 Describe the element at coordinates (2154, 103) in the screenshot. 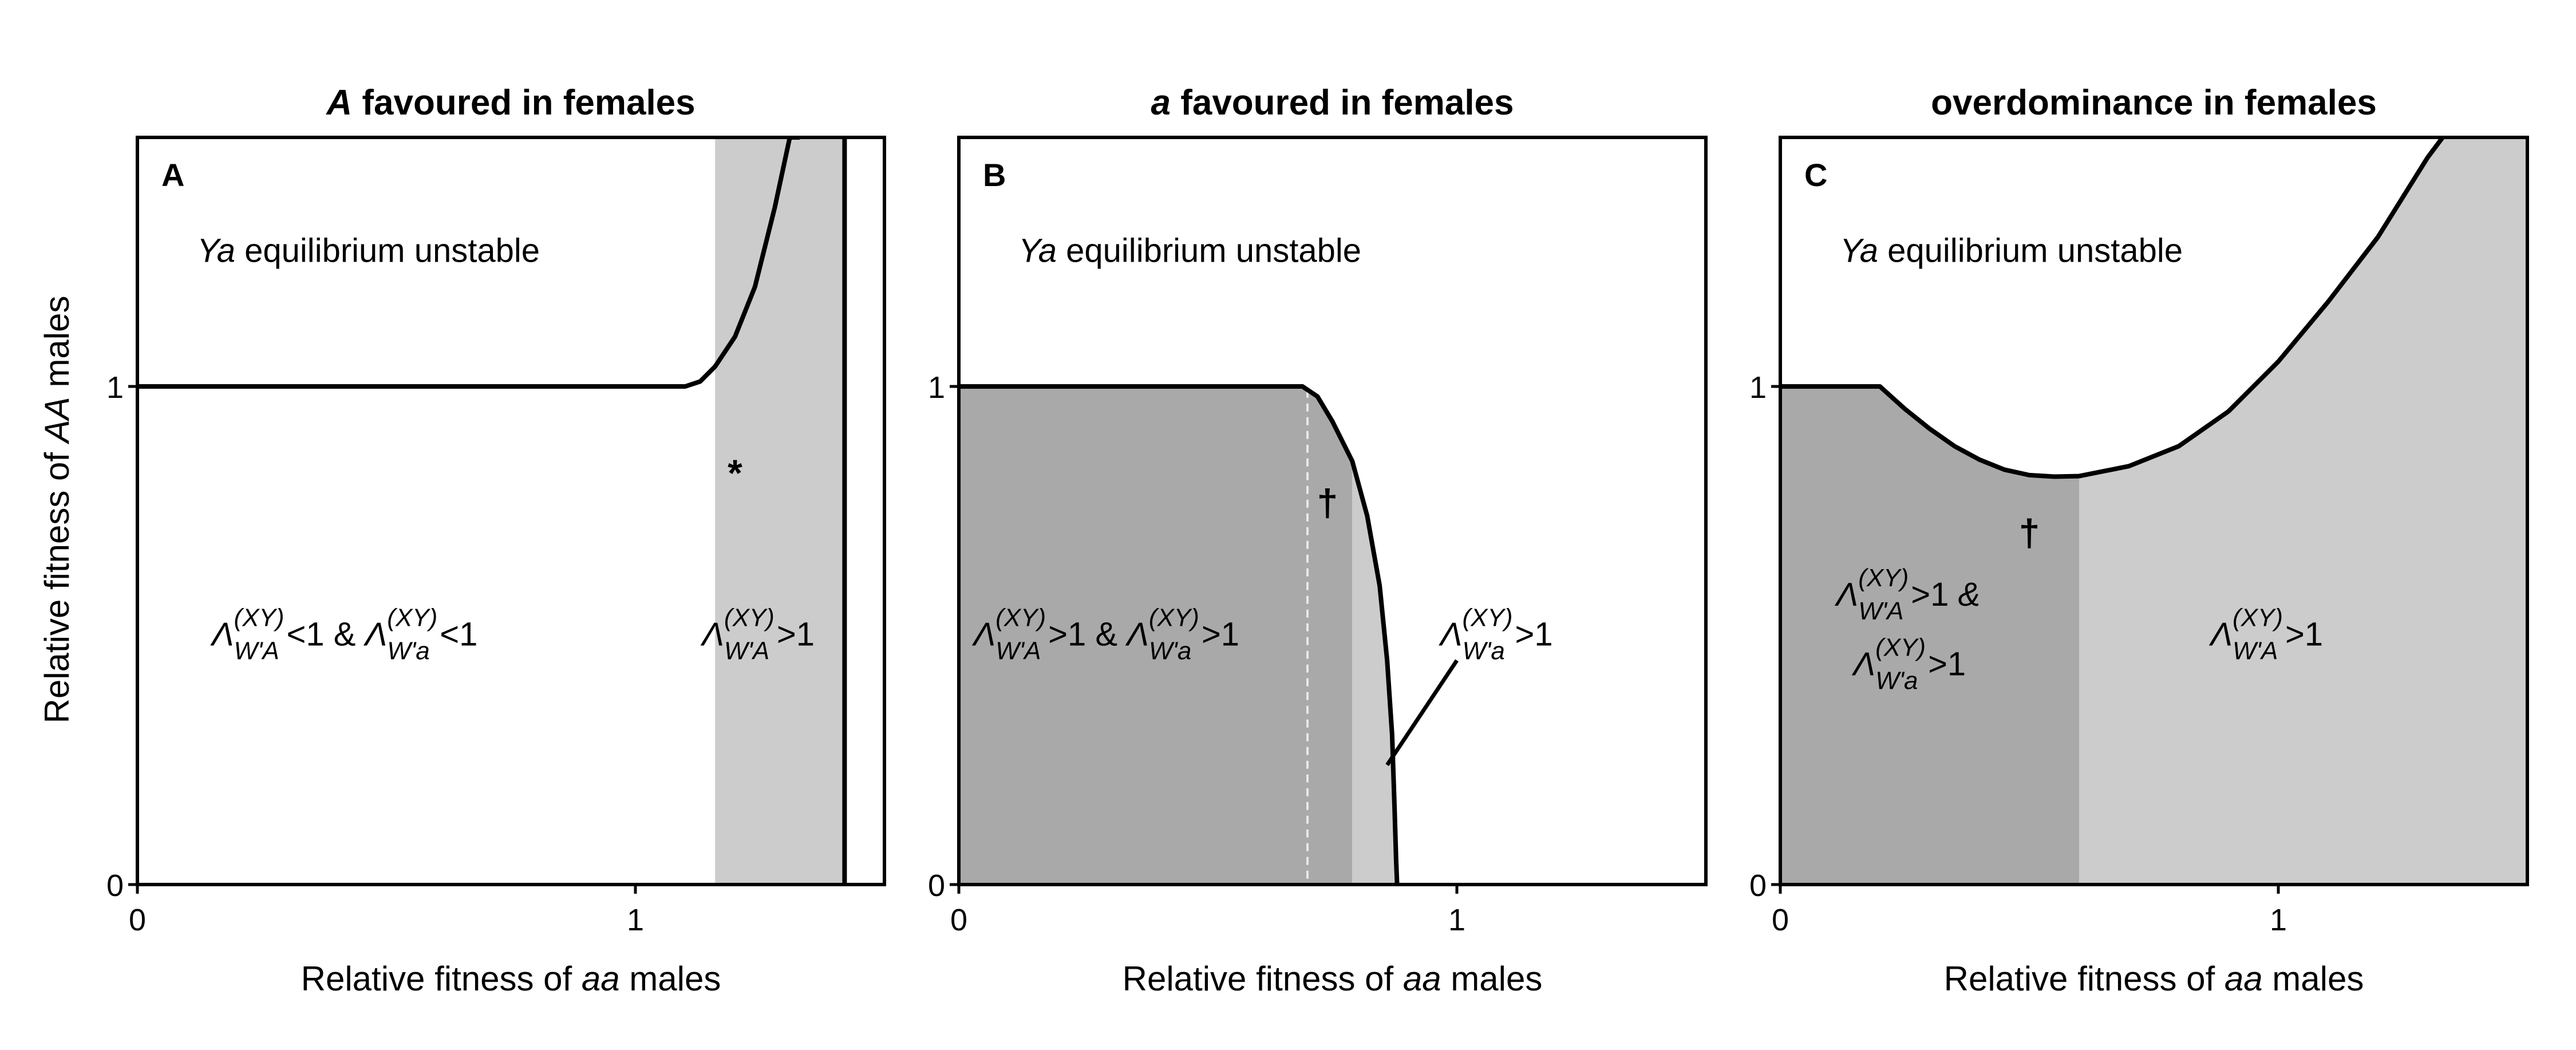

I see `panel-title: overdominance in females` at that location.